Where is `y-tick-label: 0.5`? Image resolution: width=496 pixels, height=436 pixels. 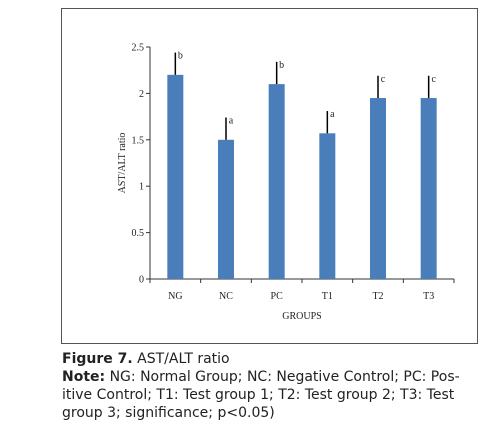 y-tick-label: 0.5 is located at coordinates (138, 233).